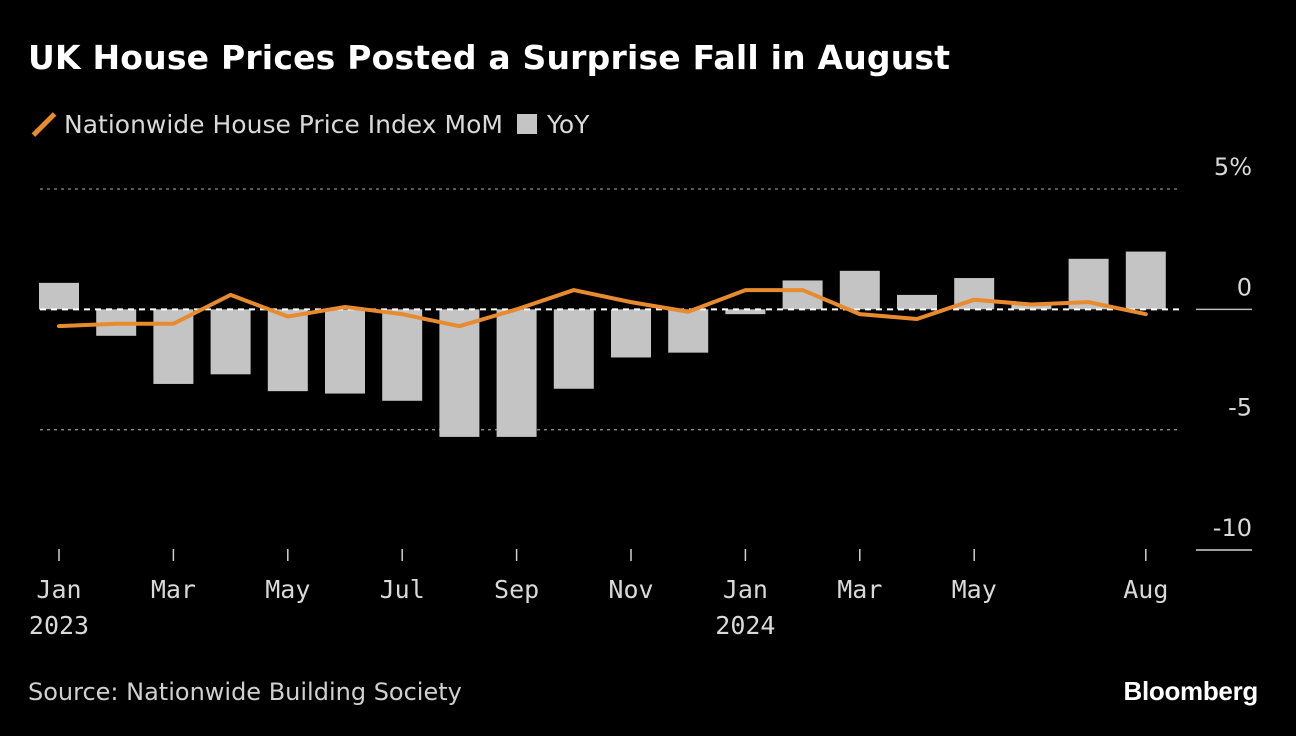  Describe the element at coordinates (1233, 167) in the screenshot. I see `y-tick-label: 5%` at that location.